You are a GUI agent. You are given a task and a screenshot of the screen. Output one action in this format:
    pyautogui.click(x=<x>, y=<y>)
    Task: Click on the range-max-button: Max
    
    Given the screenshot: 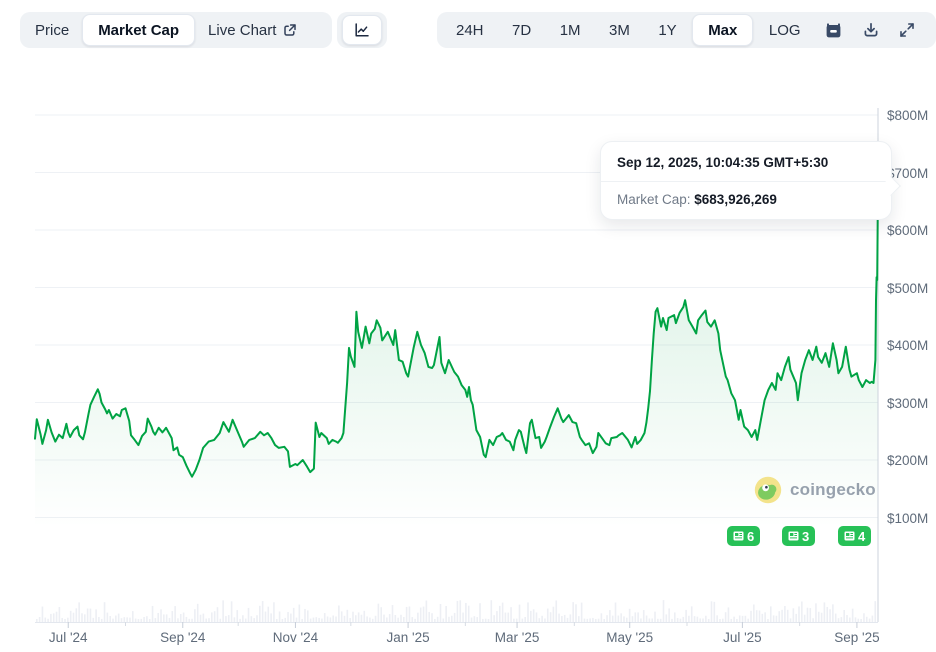 What is the action you would take?
    pyautogui.click(x=723, y=30)
    